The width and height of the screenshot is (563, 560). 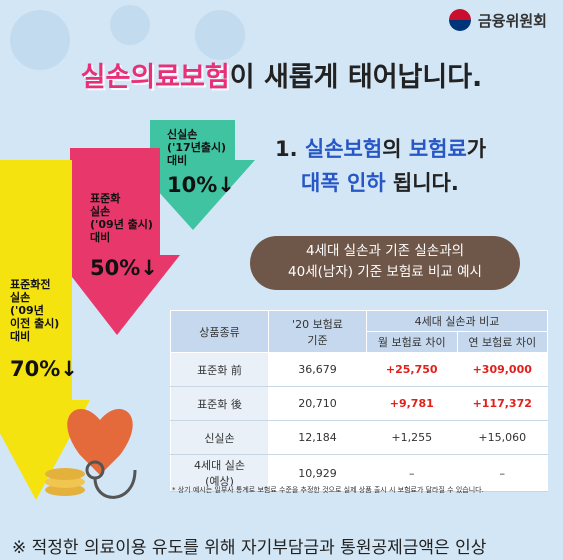 I want to click on table-row: 표준화 後 20,710 +9,781 +117,372, so click(x=359, y=403).